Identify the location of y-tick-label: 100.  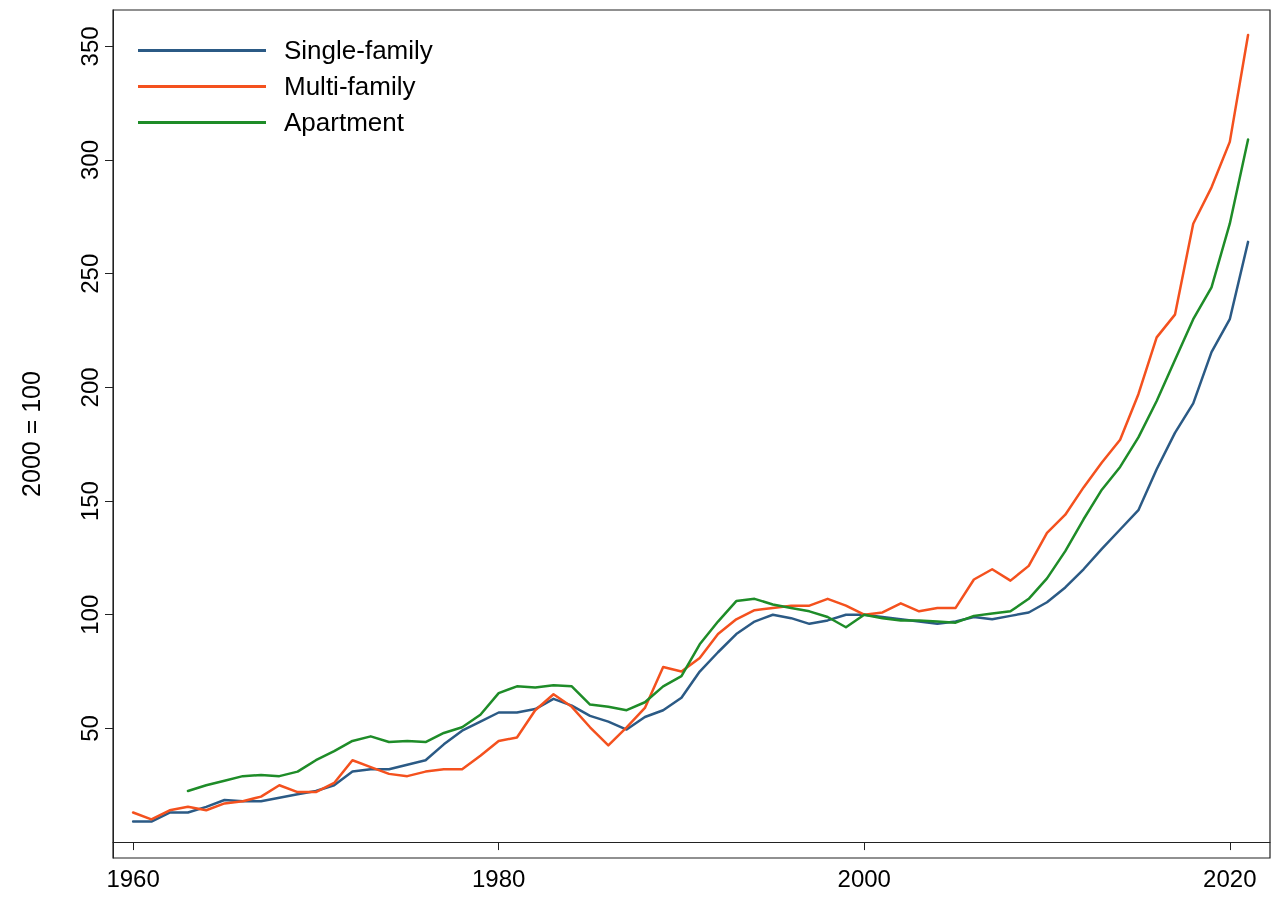
(89, 614).